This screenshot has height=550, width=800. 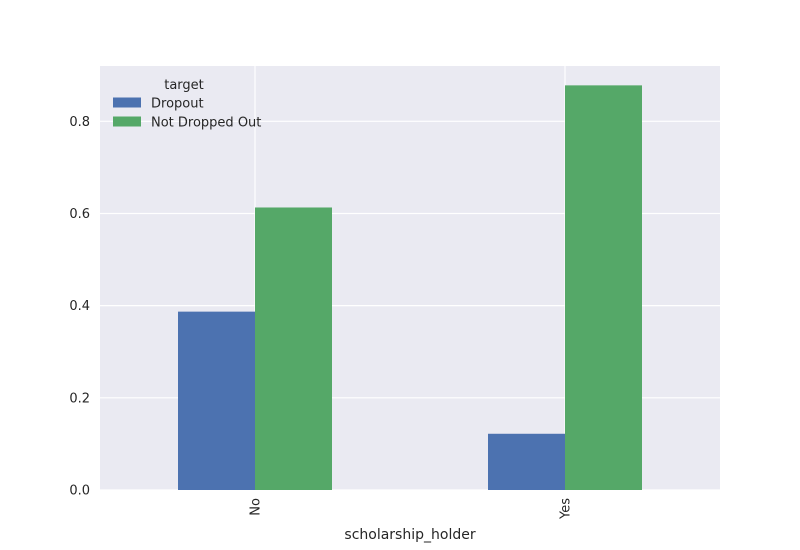 I want to click on legend-title: target, so click(x=184, y=85).